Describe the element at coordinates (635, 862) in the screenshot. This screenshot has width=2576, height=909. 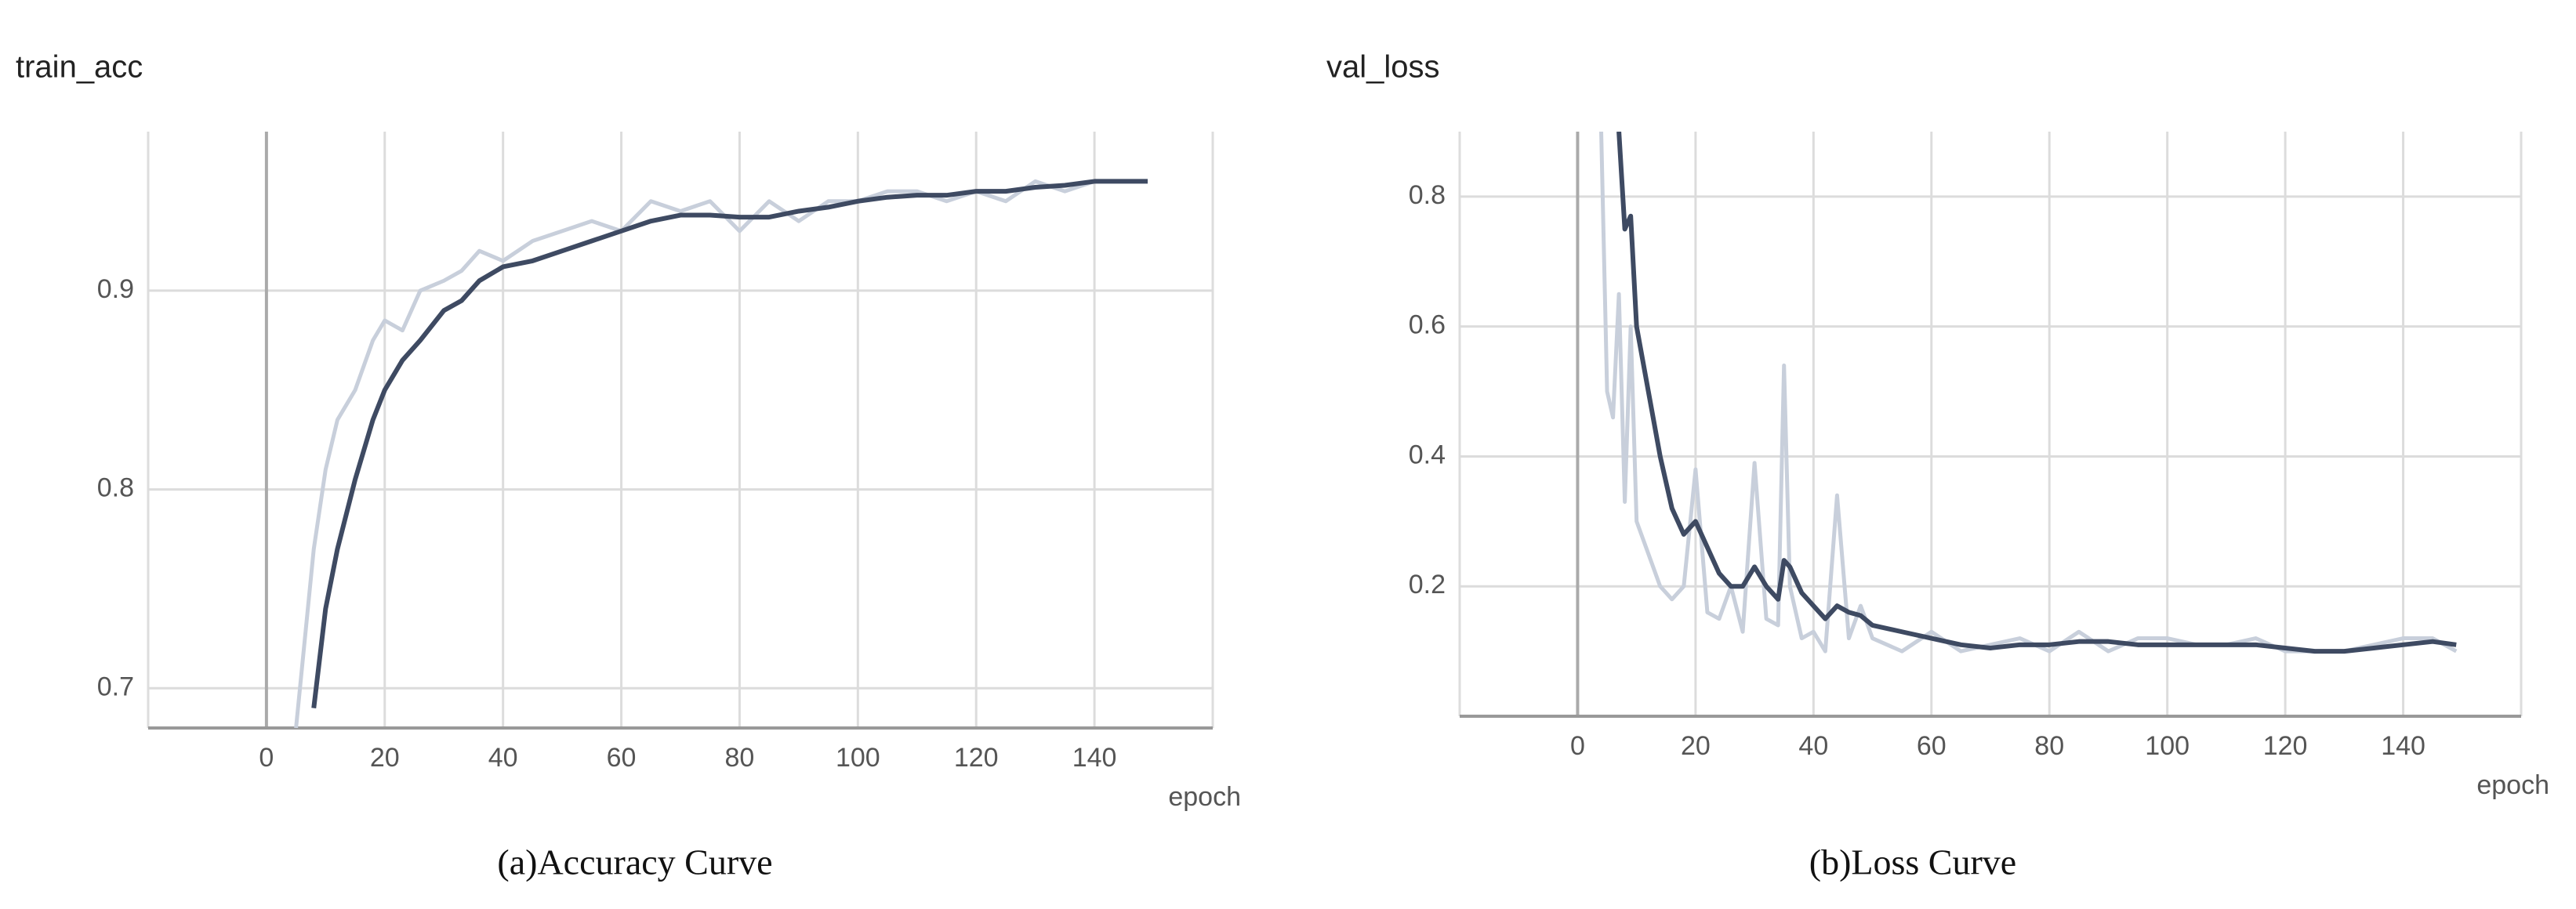
I see `caption: (a)Accuracy Curve` at that location.